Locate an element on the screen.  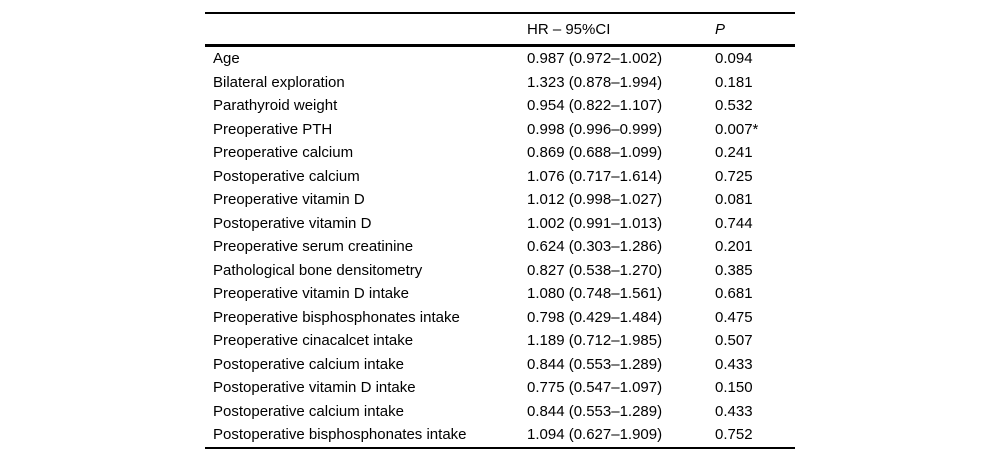
variable-label: Postoperative bisphosphonates intake is located at coordinates (340, 435).